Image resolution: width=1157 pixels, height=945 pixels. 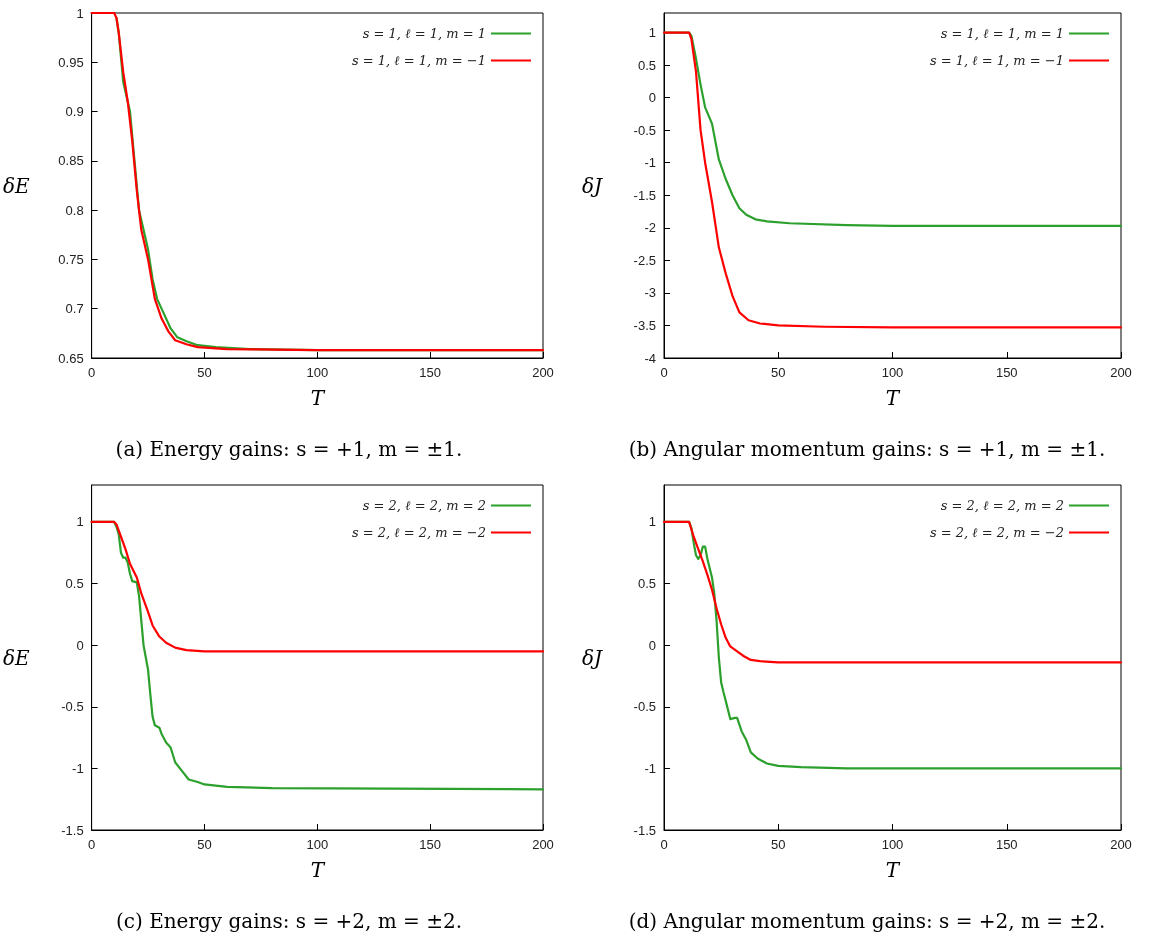 I want to click on text: (c) Energy gains: s = +2, m = ±2., so click(x=289, y=921).